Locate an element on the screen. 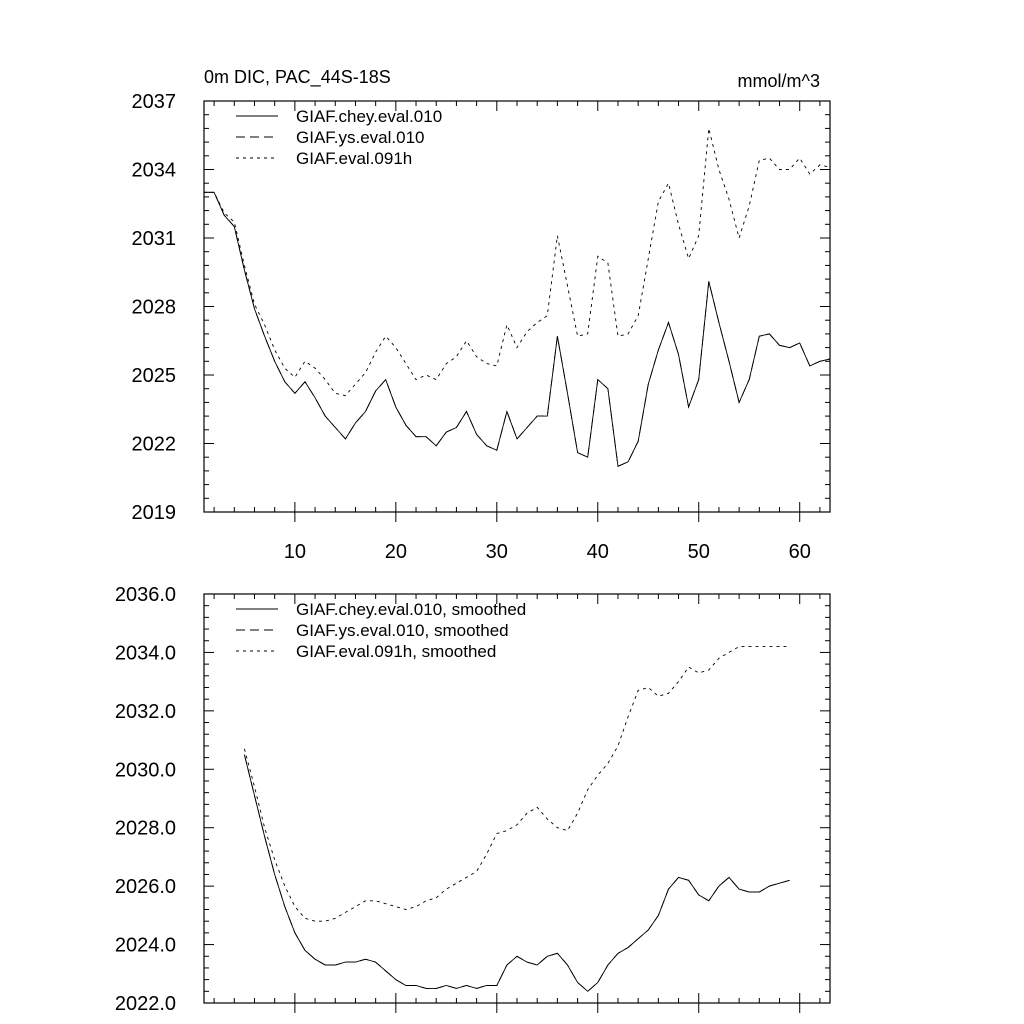 This screenshot has height=1024, width=1024. x-tick-label: 60 is located at coordinates (800, 552).